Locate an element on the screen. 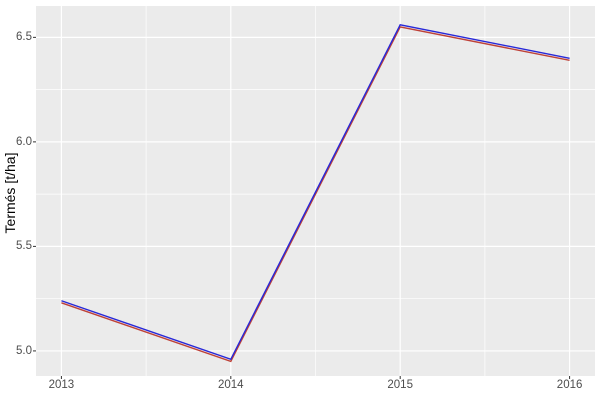 The width and height of the screenshot is (600, 400). y-tick-label-6.0: 6.0 is located at coordinates (24, 141).